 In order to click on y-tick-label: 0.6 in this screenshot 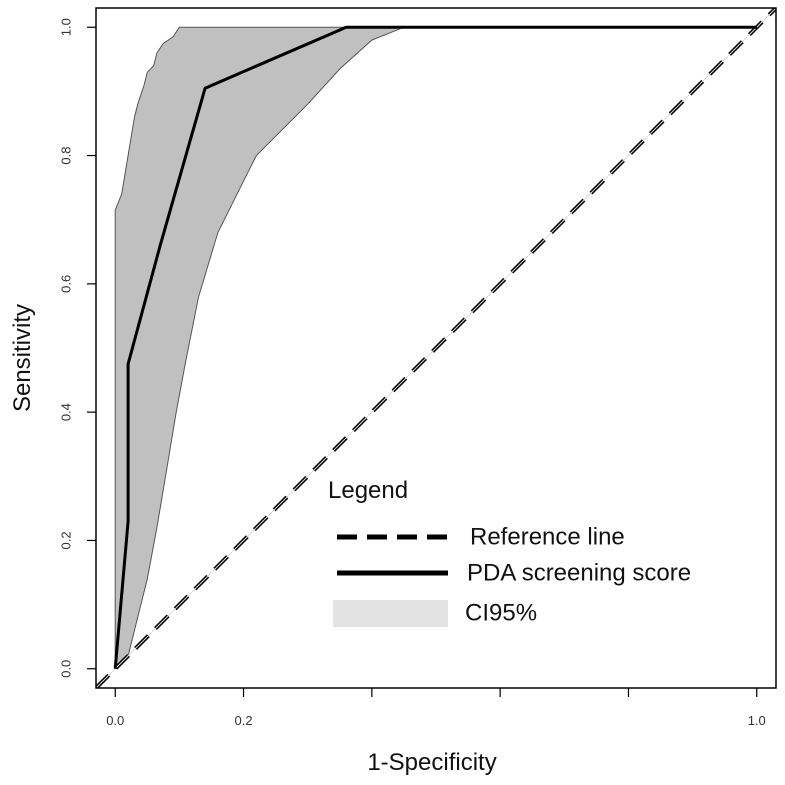, I will do `click(66, 284)`.